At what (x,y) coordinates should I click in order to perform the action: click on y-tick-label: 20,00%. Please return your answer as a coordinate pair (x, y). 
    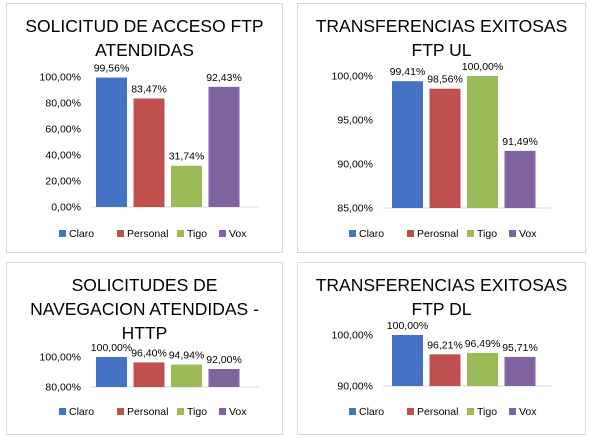
    Looking at the image, I should click on (63, 182).